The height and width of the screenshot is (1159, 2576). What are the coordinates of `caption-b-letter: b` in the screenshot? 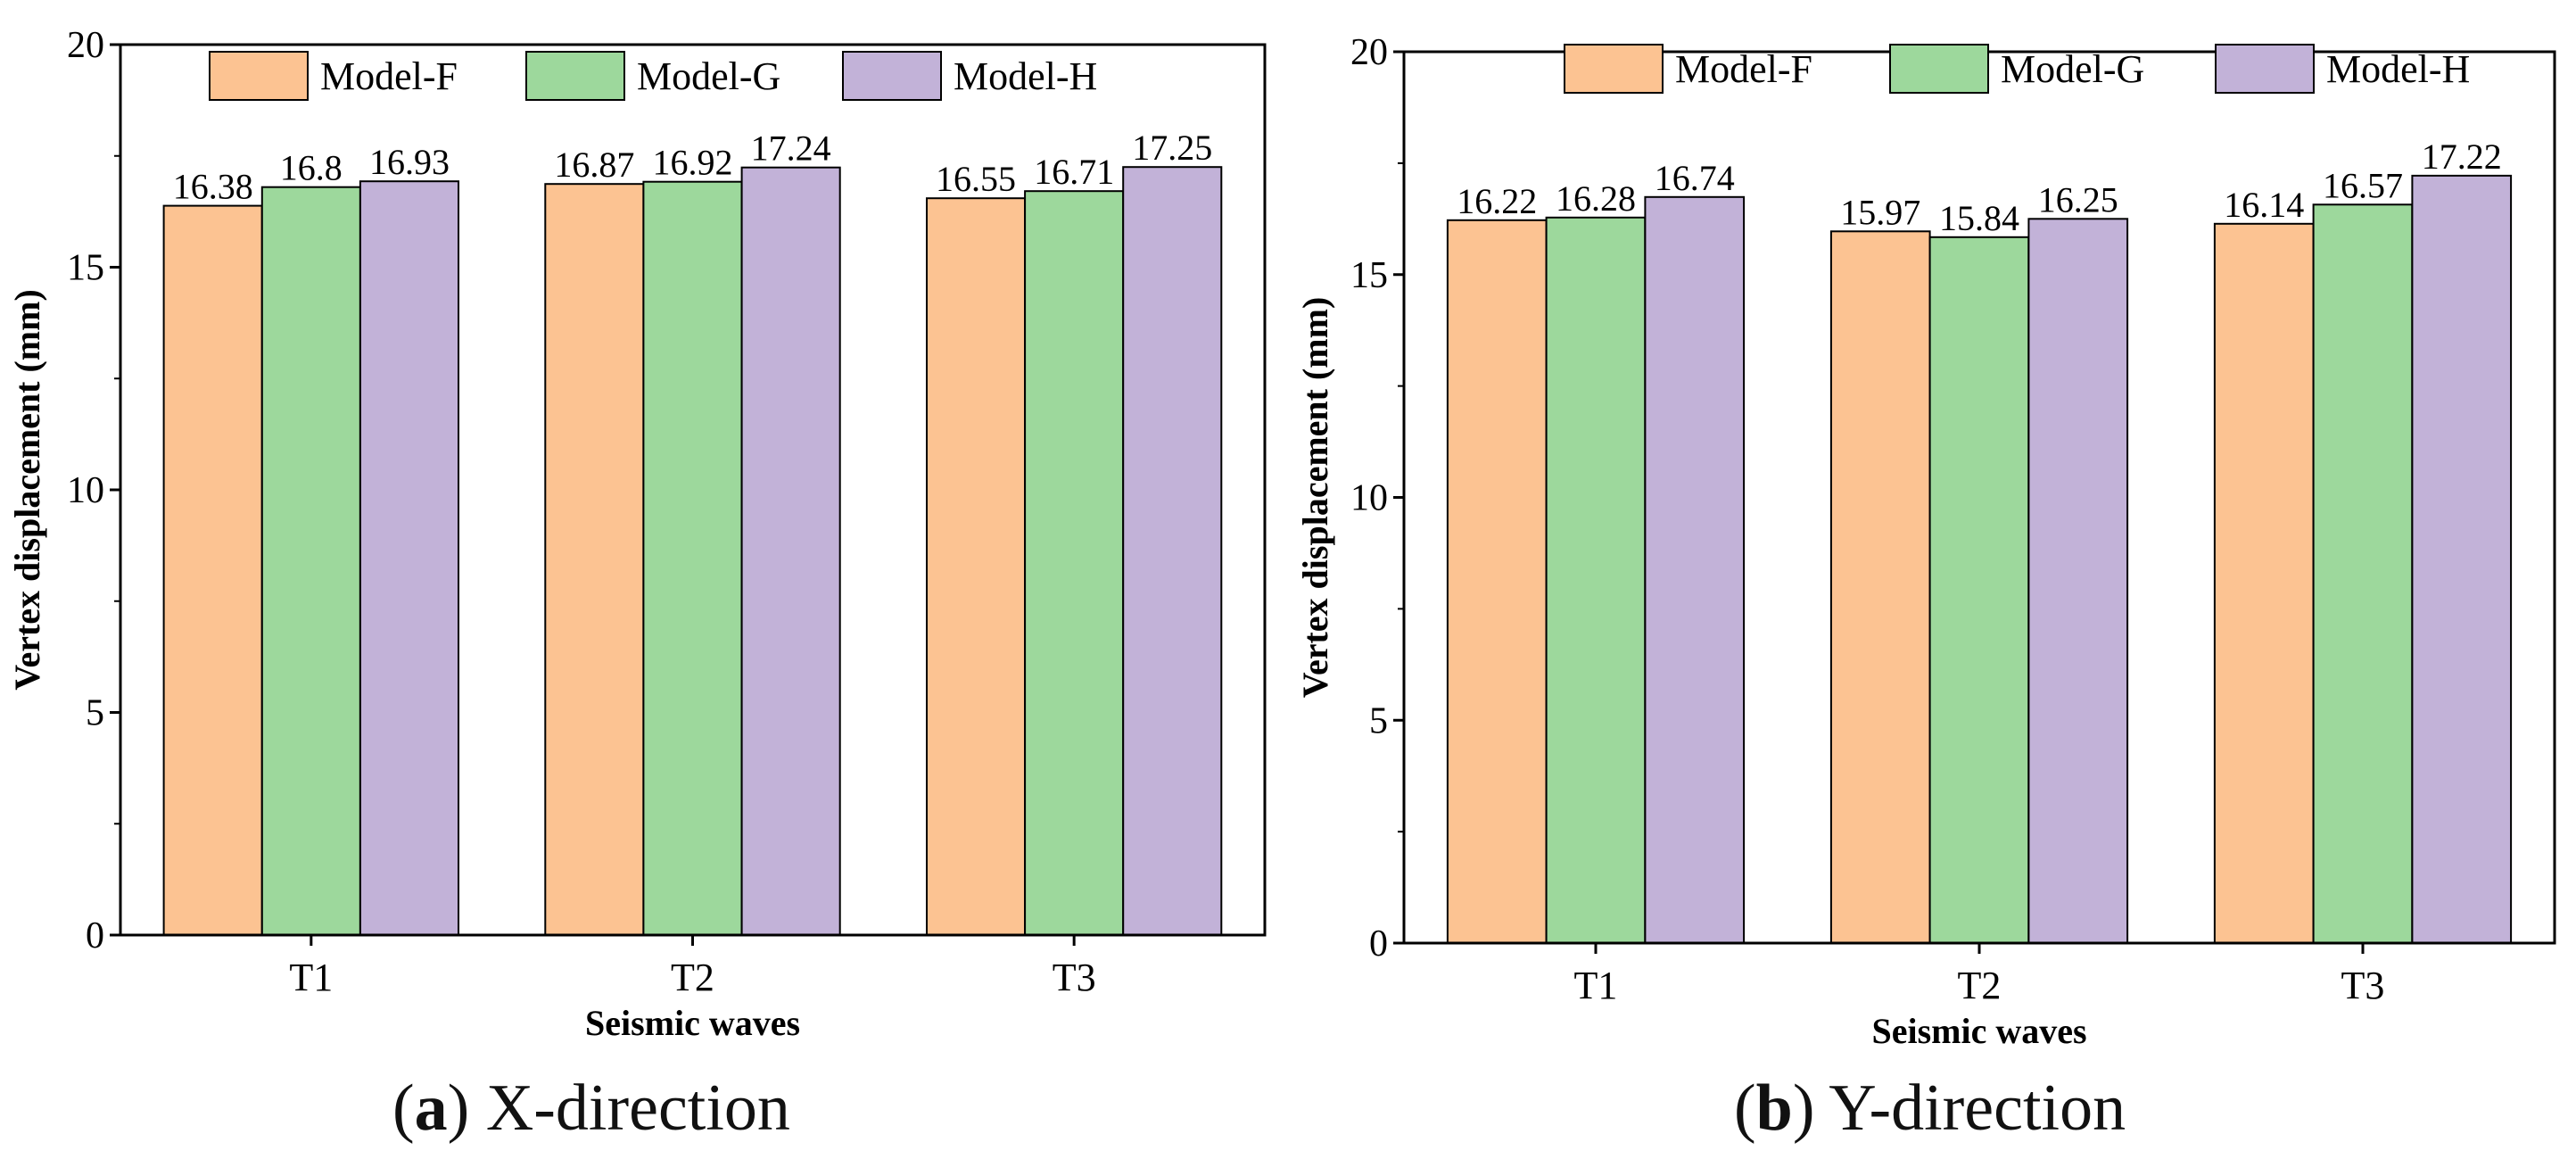 It's located at (1774, 1109).